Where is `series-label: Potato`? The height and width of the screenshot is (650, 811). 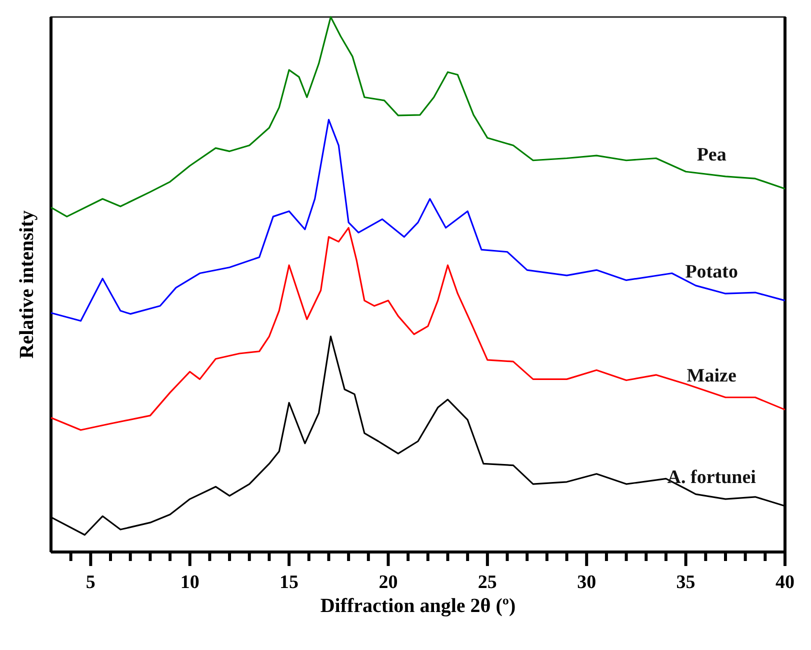
series-label: Potato is located at coordinates (711, 272).